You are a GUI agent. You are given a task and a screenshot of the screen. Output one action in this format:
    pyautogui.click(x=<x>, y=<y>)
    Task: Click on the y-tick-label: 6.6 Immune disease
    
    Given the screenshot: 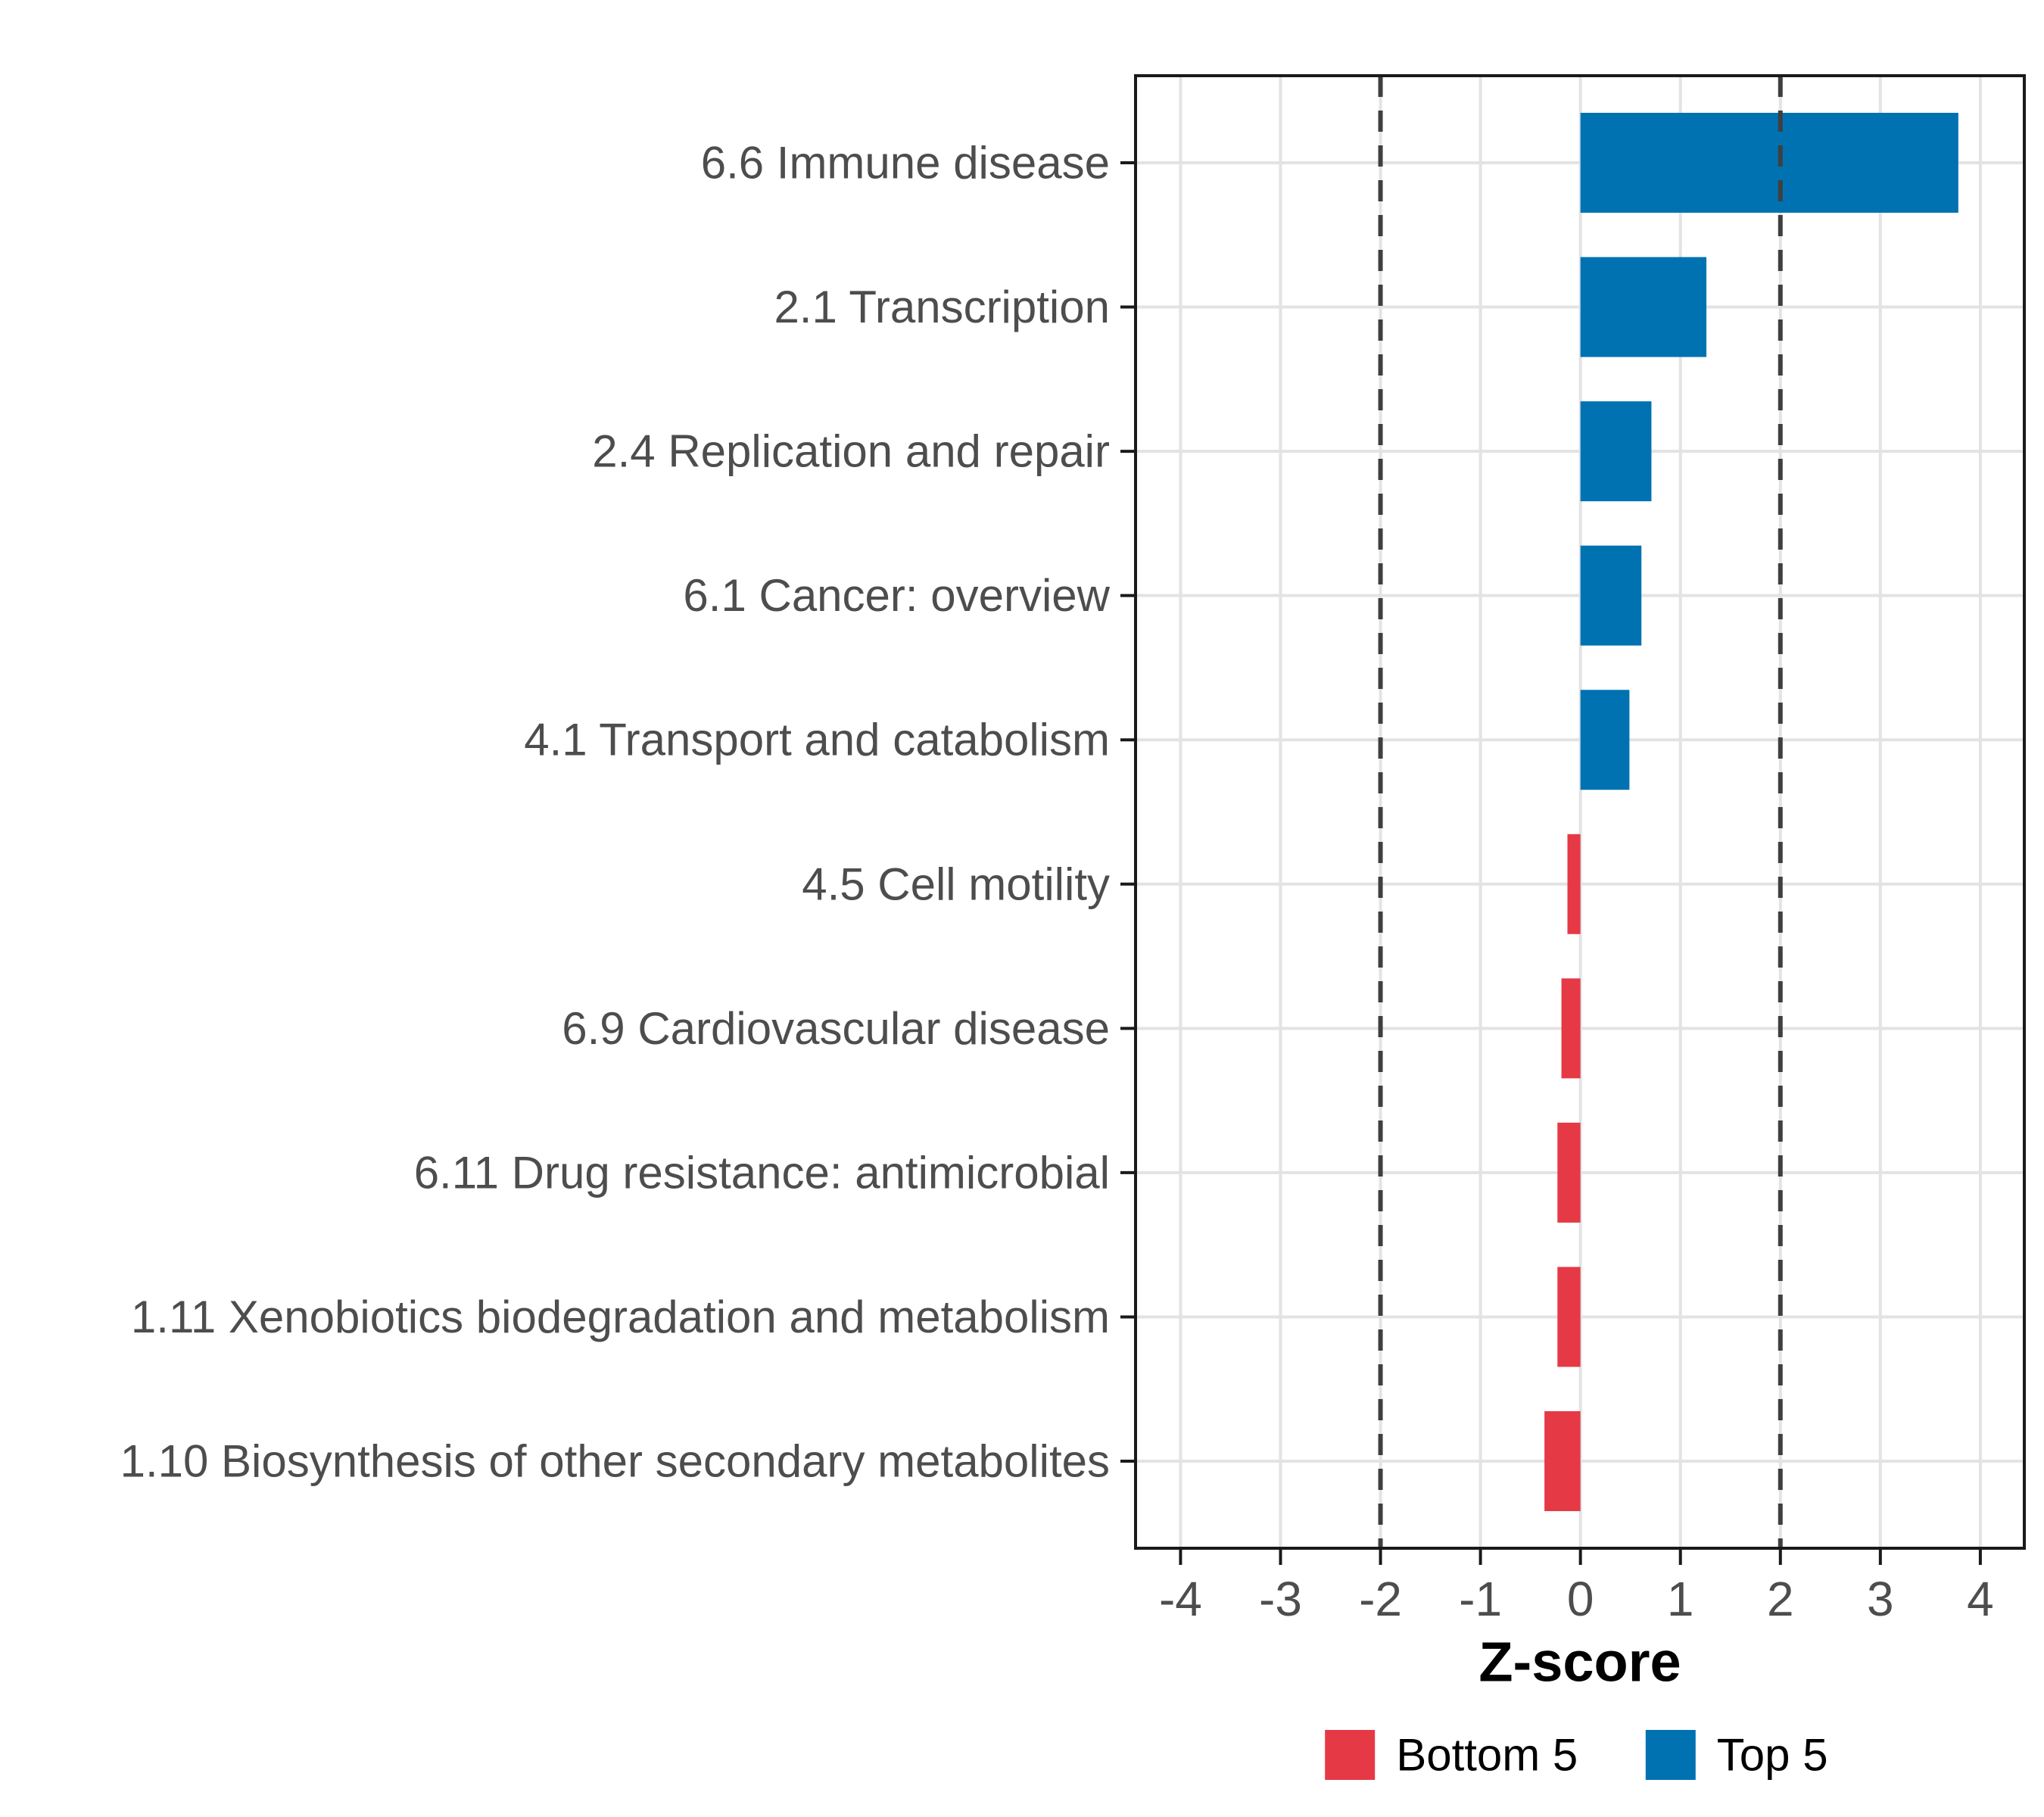 What is the action you would take?
    pyautogui.click(x=905, y=163)
    